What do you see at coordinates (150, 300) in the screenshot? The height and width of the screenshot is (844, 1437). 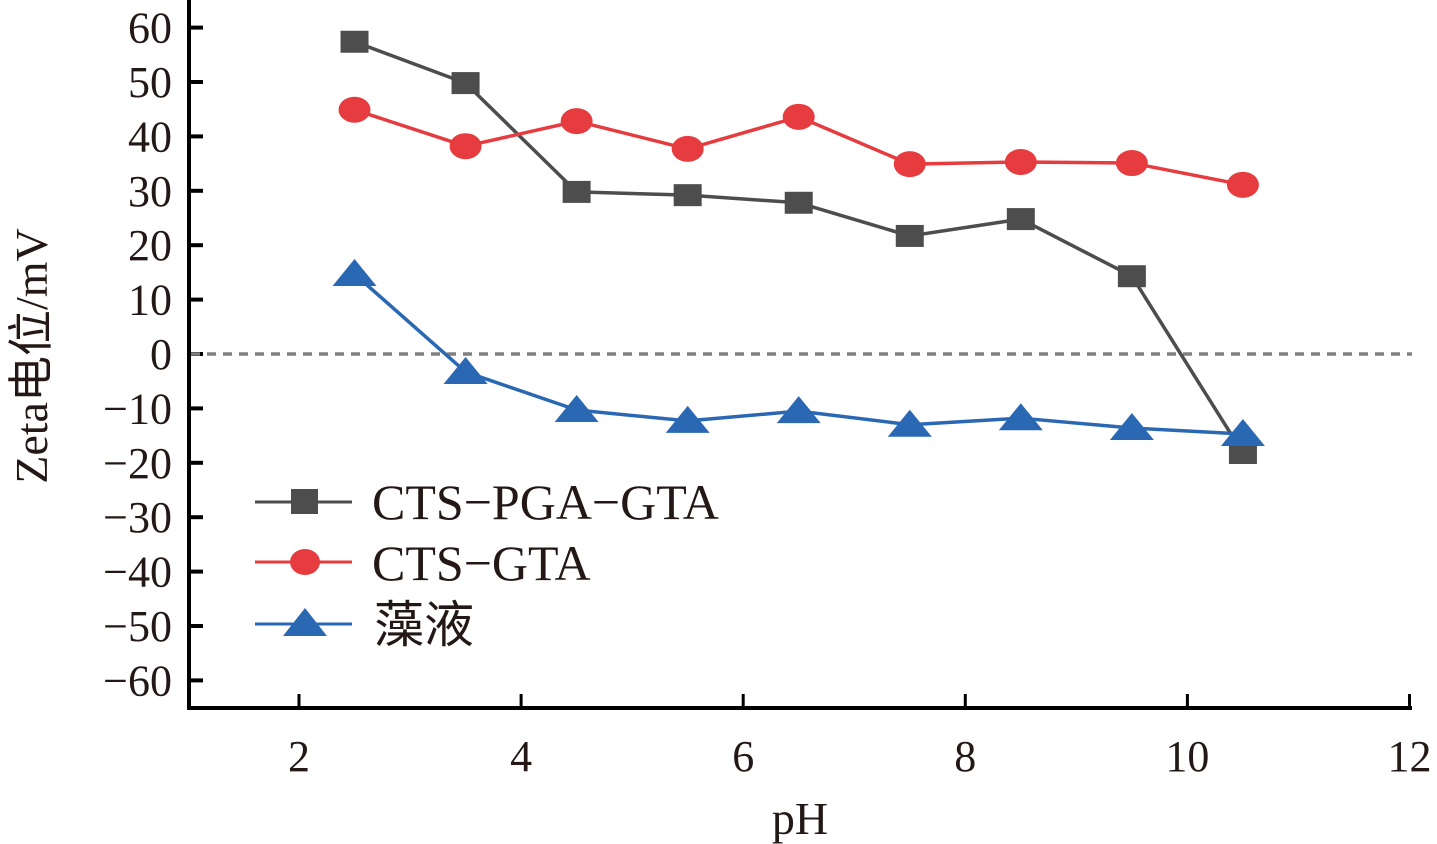 I see `y-tick-label: 10` at bounding box center [150, 300].